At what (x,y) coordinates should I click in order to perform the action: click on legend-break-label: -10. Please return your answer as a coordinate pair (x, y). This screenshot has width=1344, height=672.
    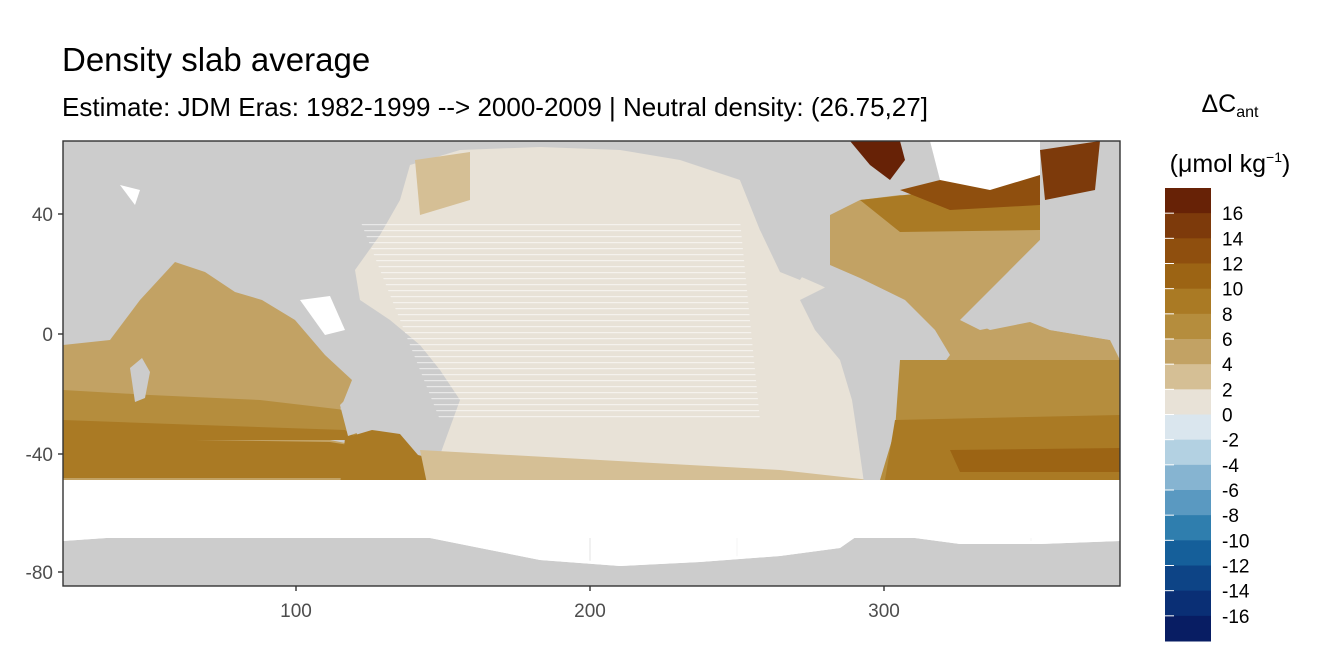
    Looking at the image, I should click on (1235, 541).